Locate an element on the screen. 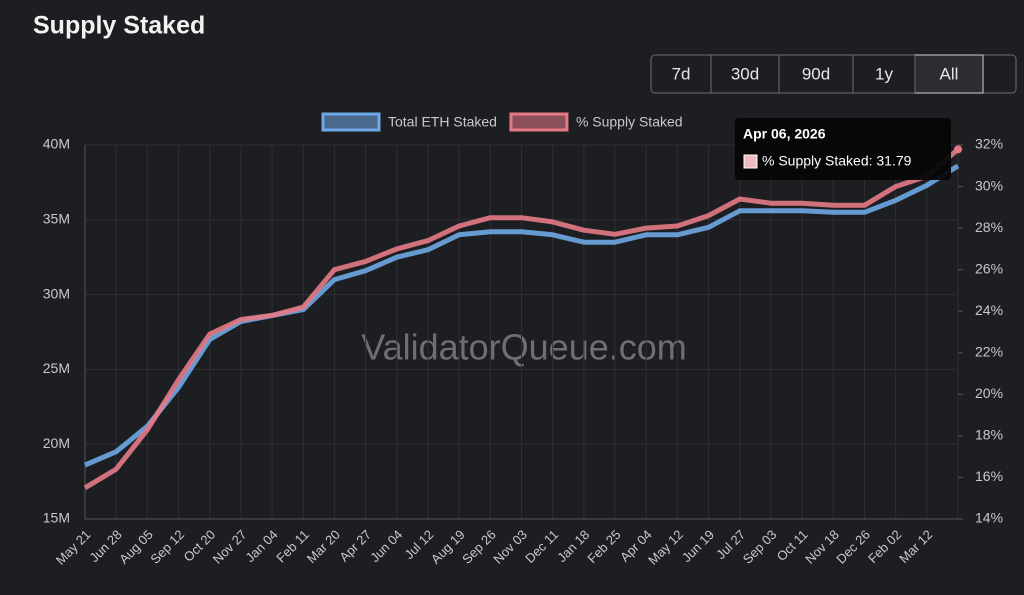 The height and width of the screenshot is (595, 1024). tooltip-swatch is located at coordinates (750, 161).